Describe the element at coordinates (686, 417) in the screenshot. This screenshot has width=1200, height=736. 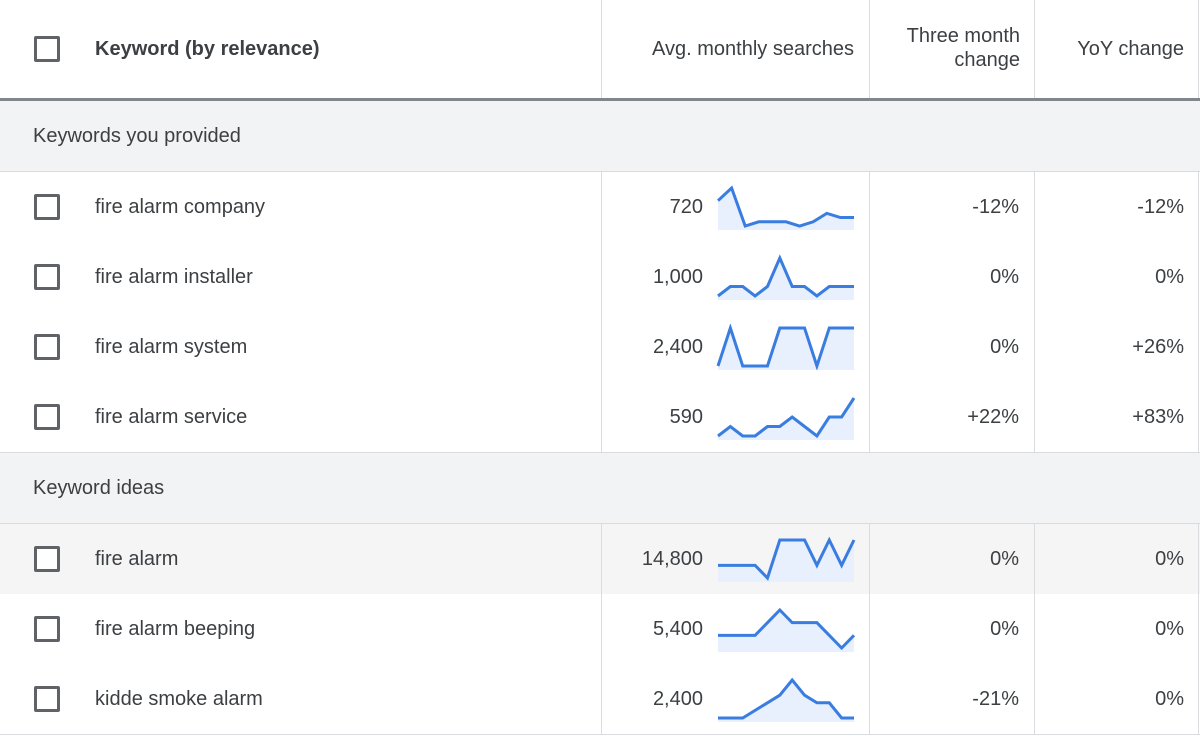
I see `avg-monthly-searches-value: 590` at that location.